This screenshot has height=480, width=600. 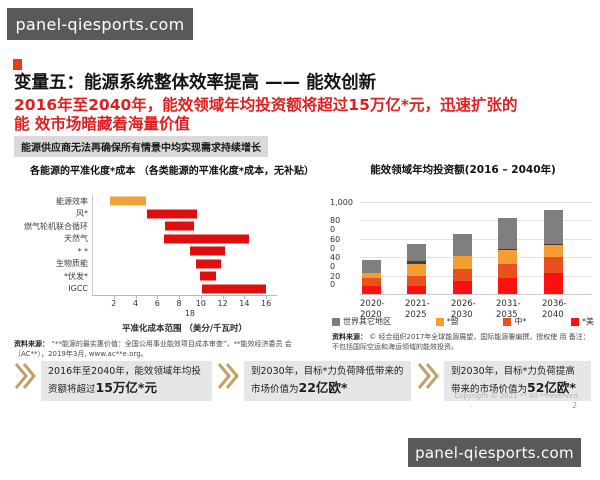 What do you see at coordinates (513, 380) in the screenshot?
I see `callout-text: 到2030年，目标*力负荷提高带来的市场价值为` at bounding box center [513, 380].